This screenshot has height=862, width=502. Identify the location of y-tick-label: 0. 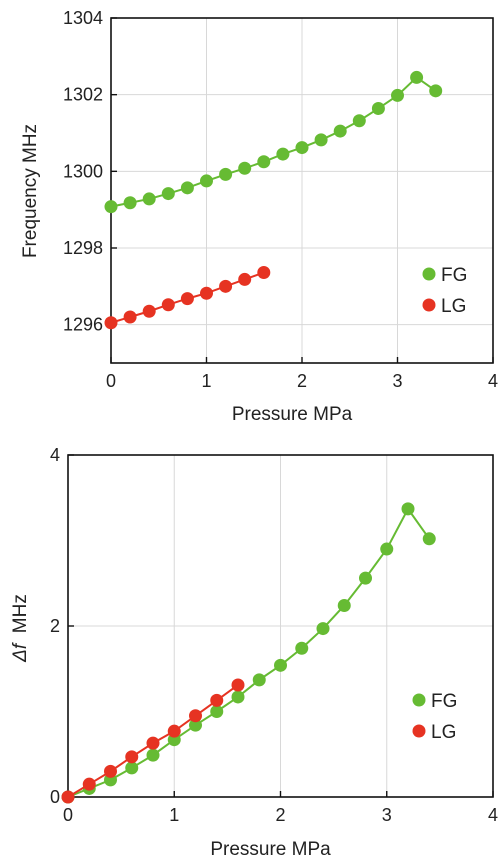
(55, 797).